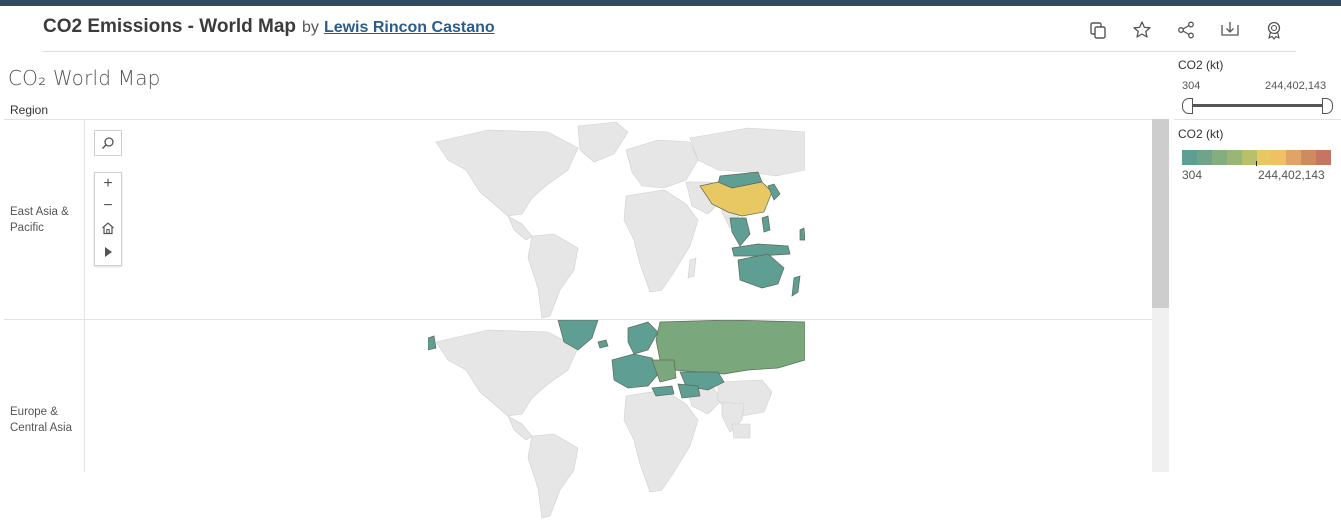 The image size is (1341, 520). What do you see at coordinates (1192, 175) in the screenshot?
I see `color-legend-min: 304` at bounding box center [1192, 175].